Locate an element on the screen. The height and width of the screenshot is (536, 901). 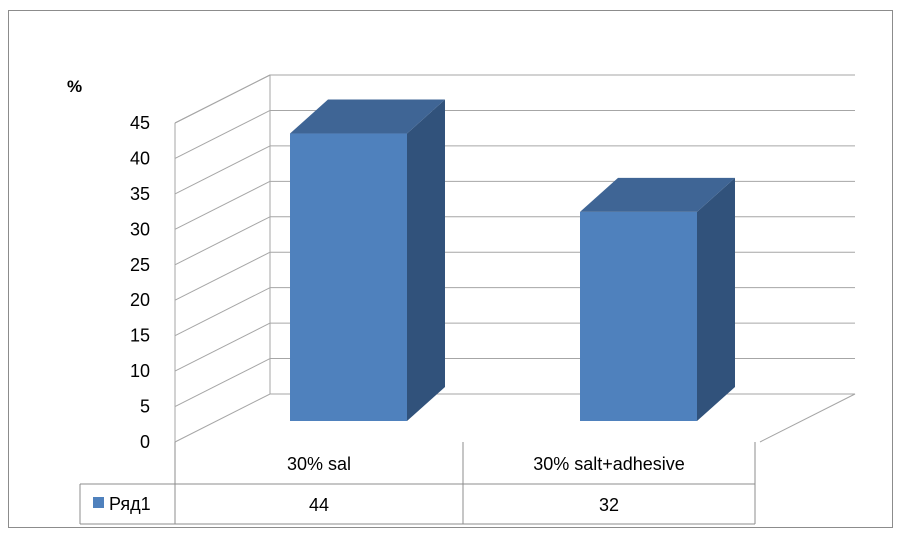
category-label: 30% salt+adhesive is located at coordinates (609, 464).